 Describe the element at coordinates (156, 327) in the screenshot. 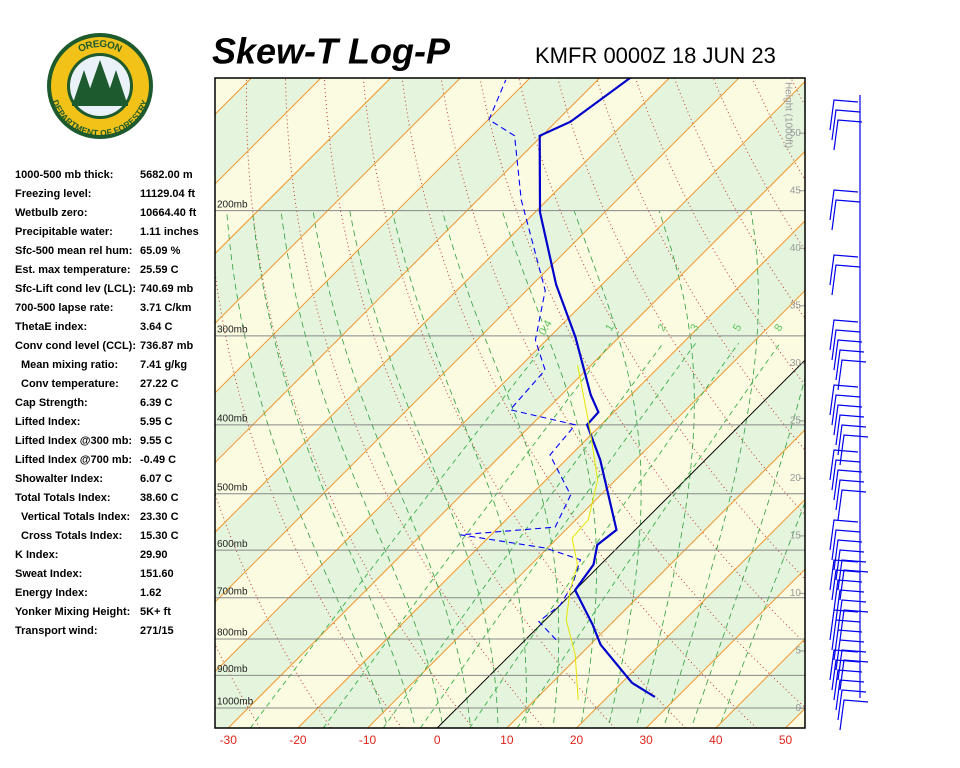

I see `index-value: 3.64 C` at that location.